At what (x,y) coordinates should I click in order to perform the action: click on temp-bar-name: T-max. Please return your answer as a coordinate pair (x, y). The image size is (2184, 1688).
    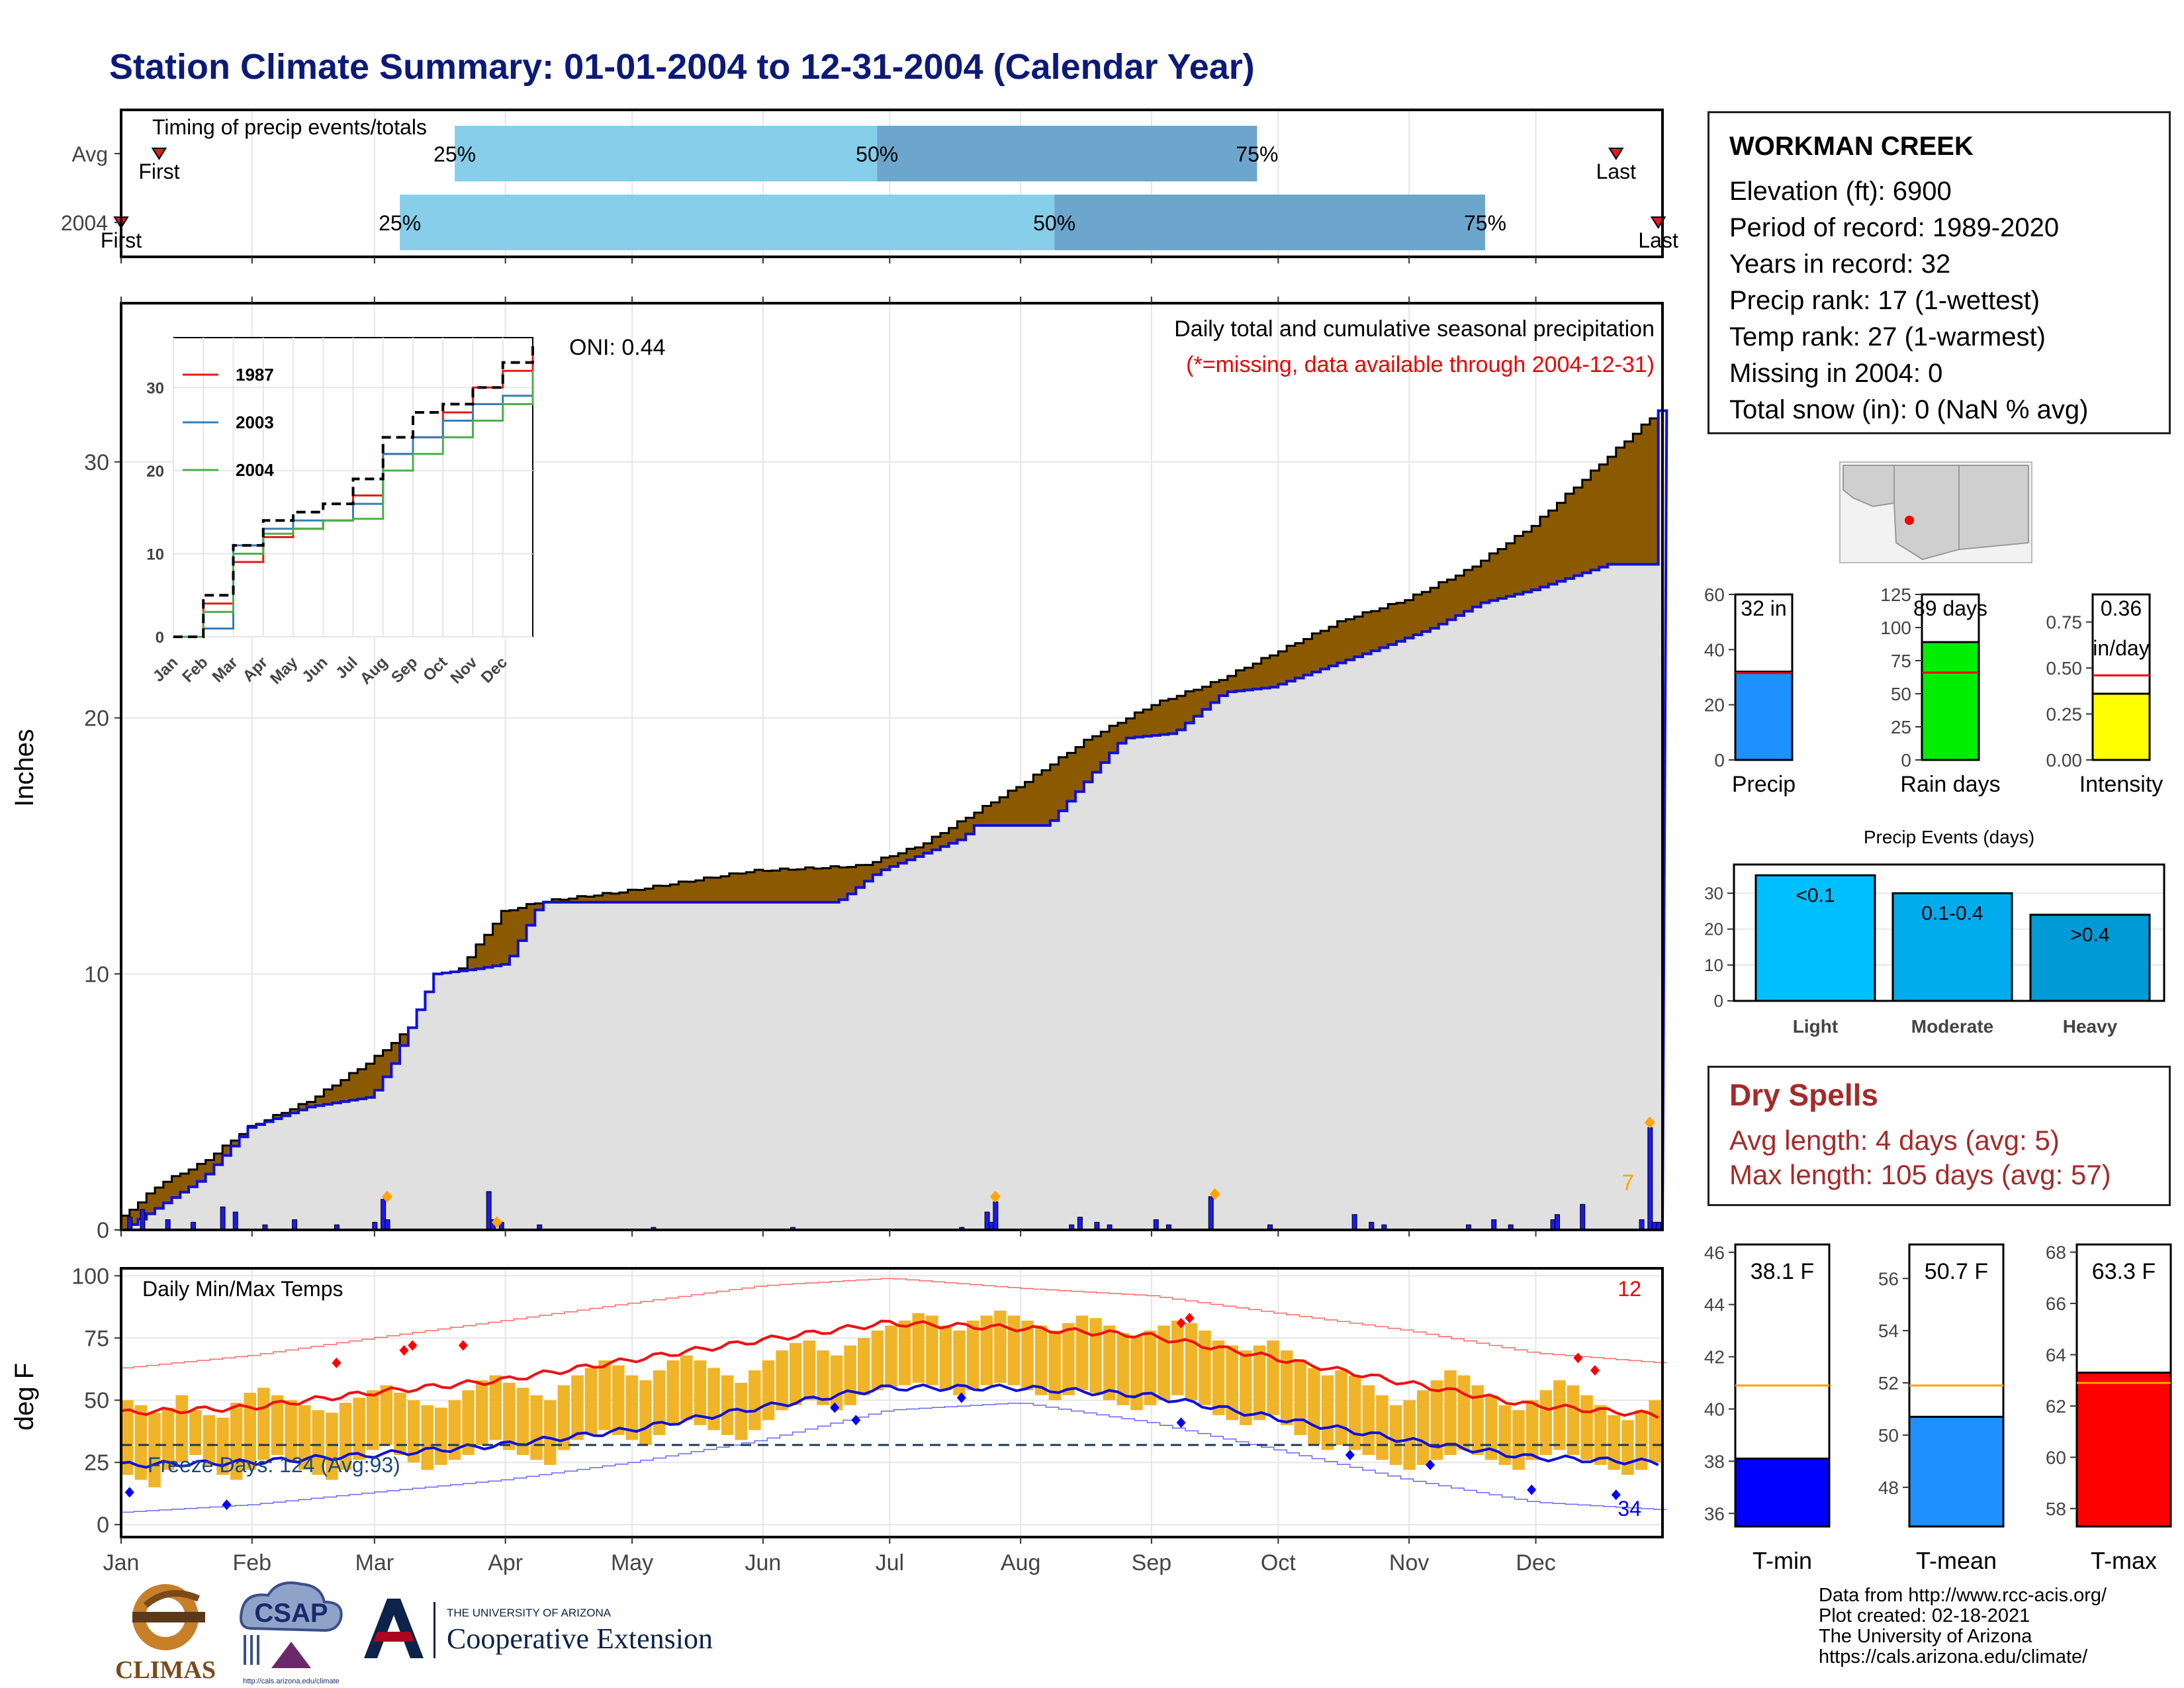
    Looking at the image, I should click on (2124, 1560).